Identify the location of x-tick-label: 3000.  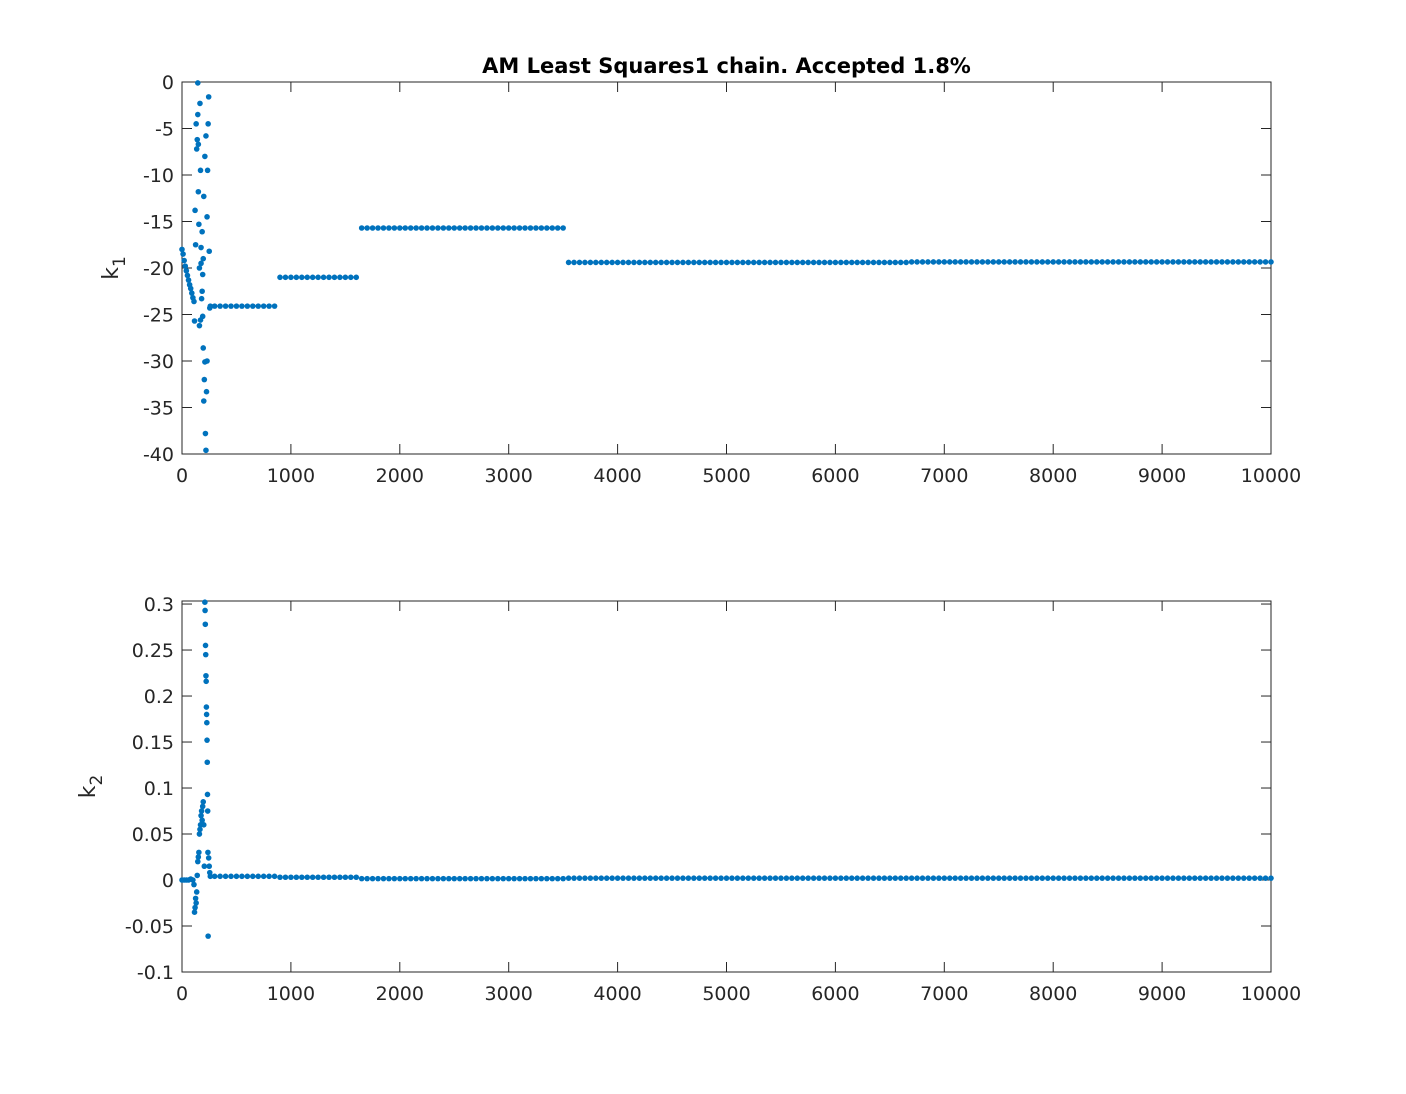
(509, 476).